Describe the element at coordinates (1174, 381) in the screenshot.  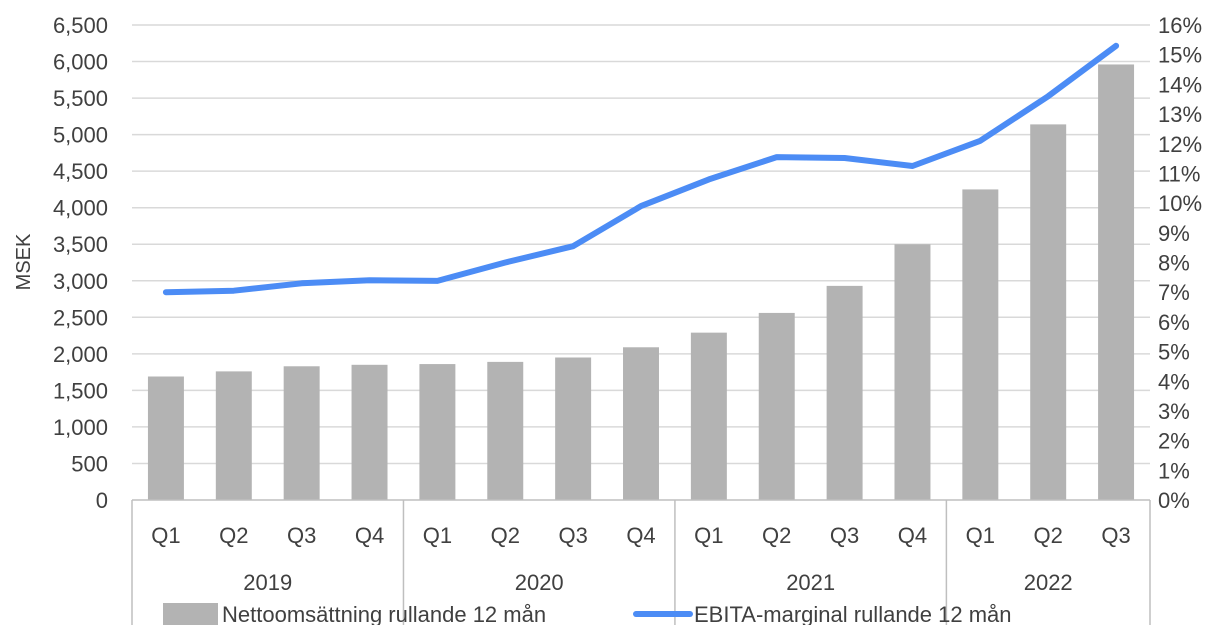
I see `y-right-tick-label: 4%` at that location.